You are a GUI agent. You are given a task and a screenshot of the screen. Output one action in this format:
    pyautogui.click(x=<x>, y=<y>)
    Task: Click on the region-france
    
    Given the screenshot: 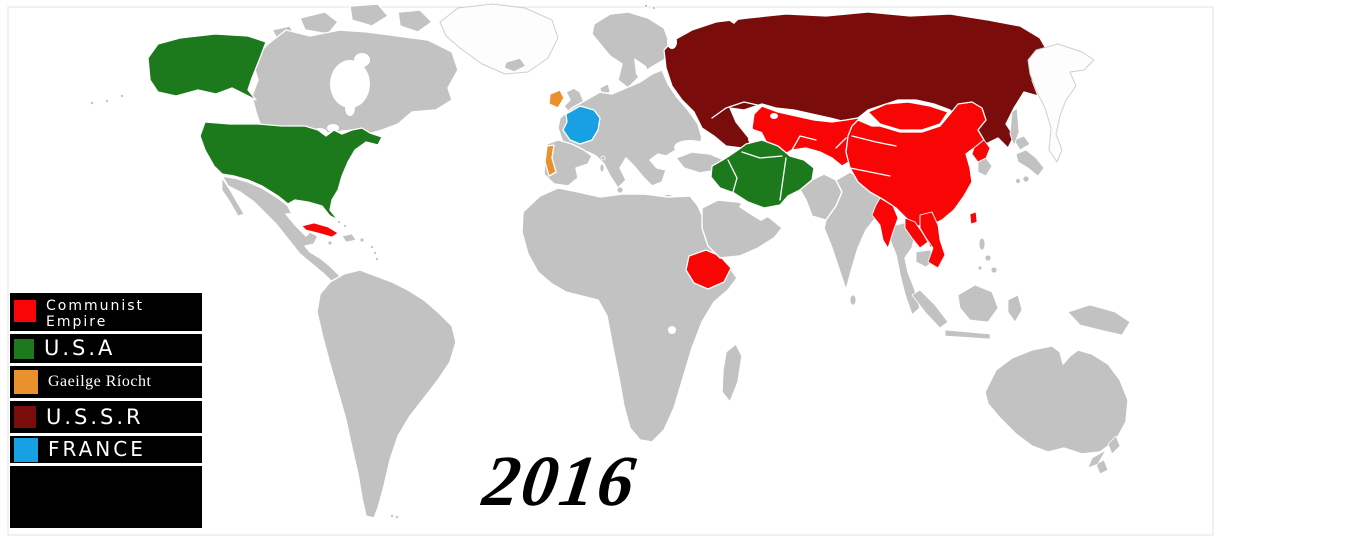 What is the action you would take?
    pyautogui.click(x=581, y=125)
    